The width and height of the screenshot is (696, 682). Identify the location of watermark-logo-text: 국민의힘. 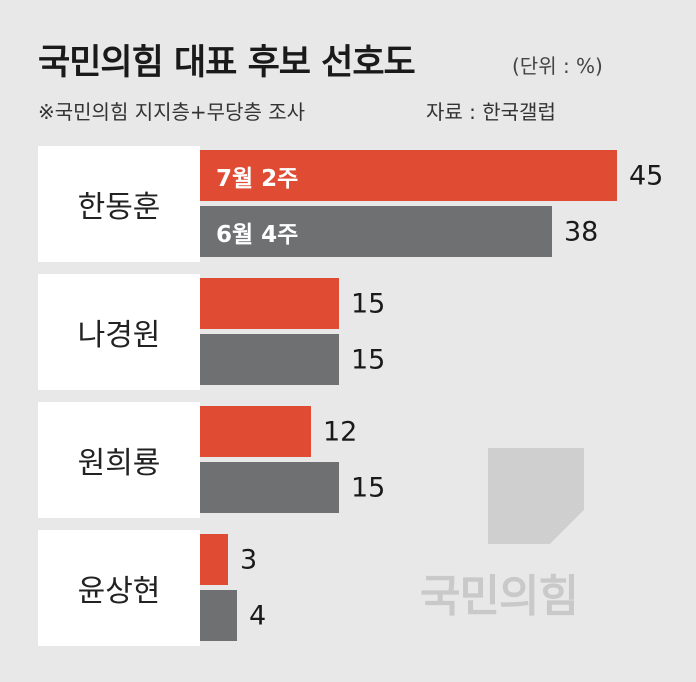
(499, 596).